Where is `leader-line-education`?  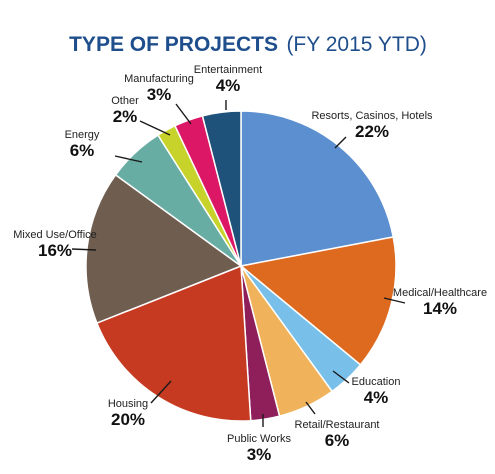 leader-line-education is located at coordinates (341, 377).